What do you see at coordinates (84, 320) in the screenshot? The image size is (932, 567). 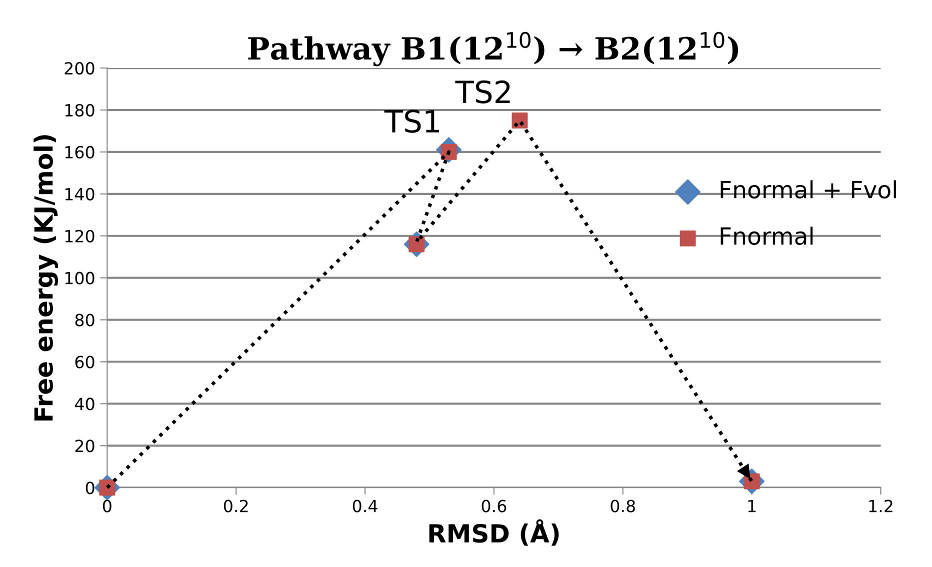 I see `y-tick-label: 80` at bounding box center [84, 320].